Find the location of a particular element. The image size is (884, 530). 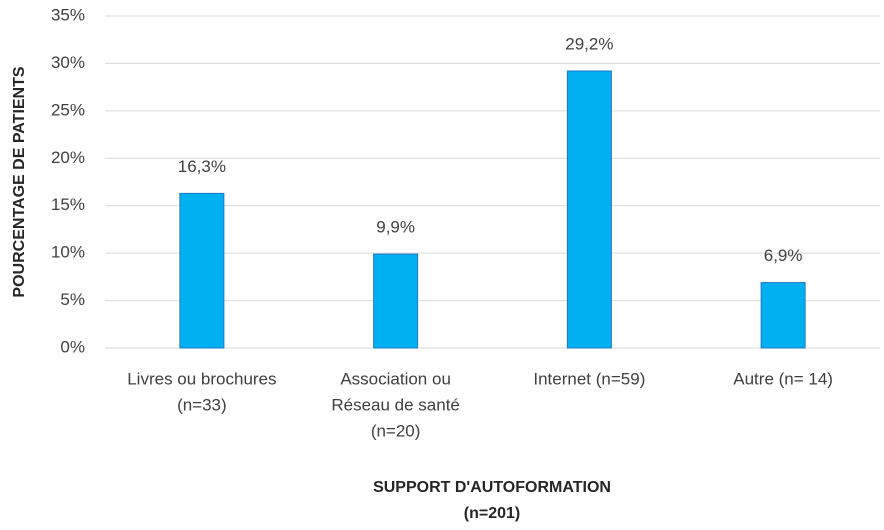

y-axis-label: POURCENTAGE DE PATIENTS is located at coordinates (19, 181).